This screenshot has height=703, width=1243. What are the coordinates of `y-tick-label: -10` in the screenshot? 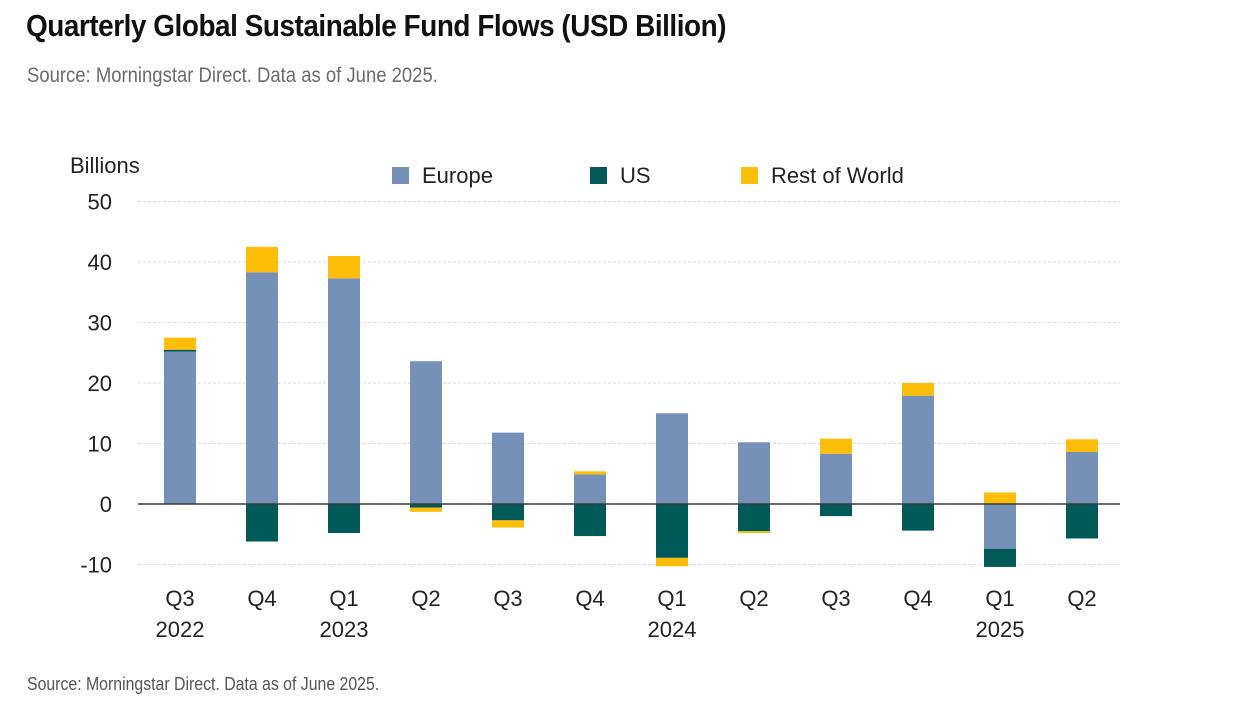 It's located at (96, 565).